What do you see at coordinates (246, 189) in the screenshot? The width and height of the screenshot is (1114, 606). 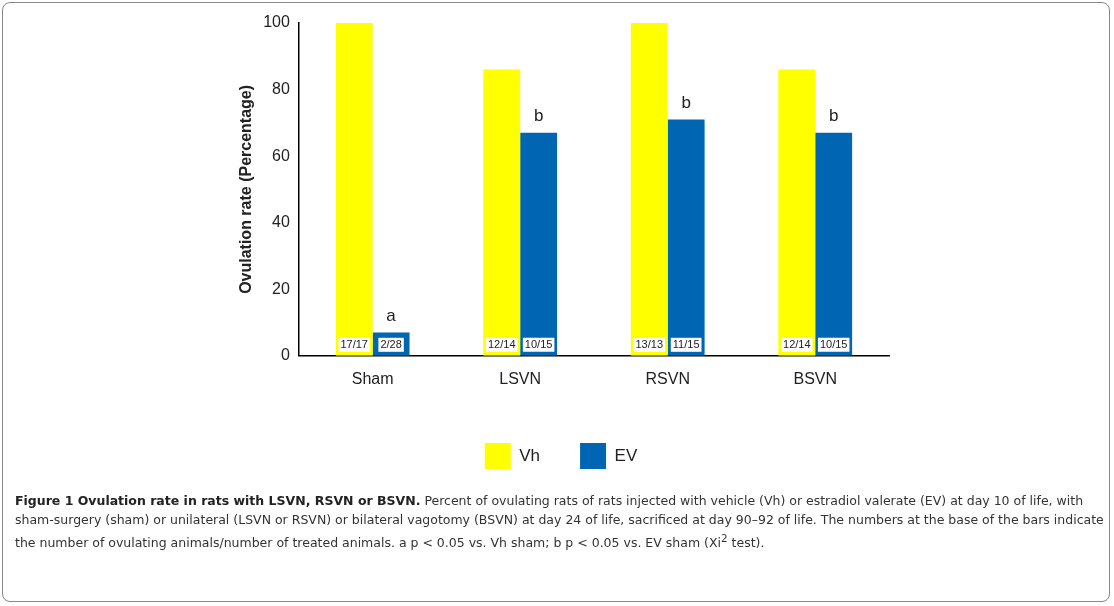 I see `y-axis-title: Ovulation rate (Percentage)` at bounding box center [246, 189].